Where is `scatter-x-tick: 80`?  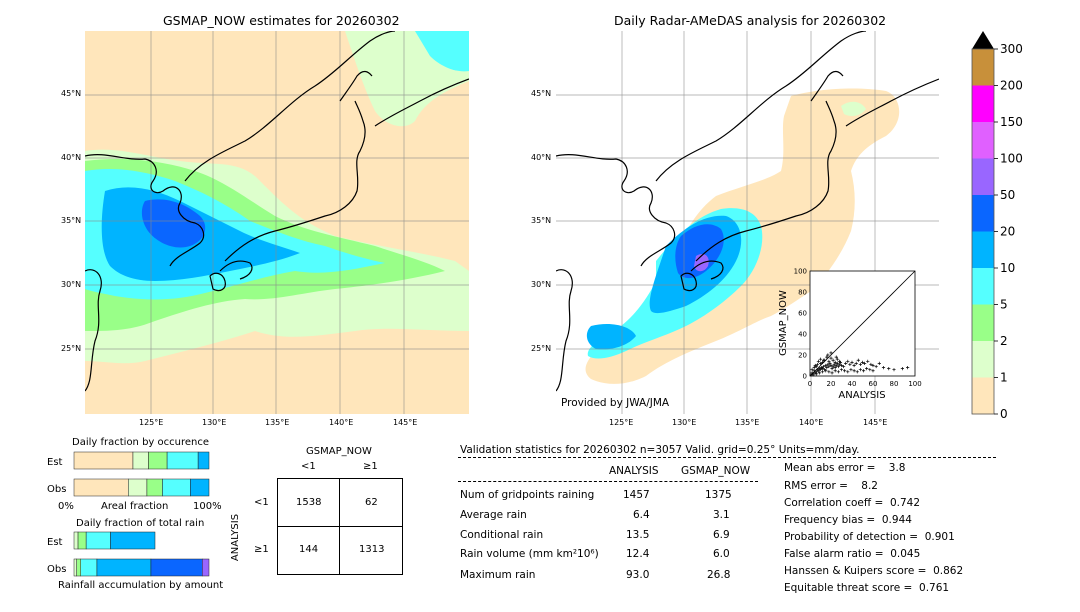 scatter-x-tick: 80 is located at coordinates (894, 384).